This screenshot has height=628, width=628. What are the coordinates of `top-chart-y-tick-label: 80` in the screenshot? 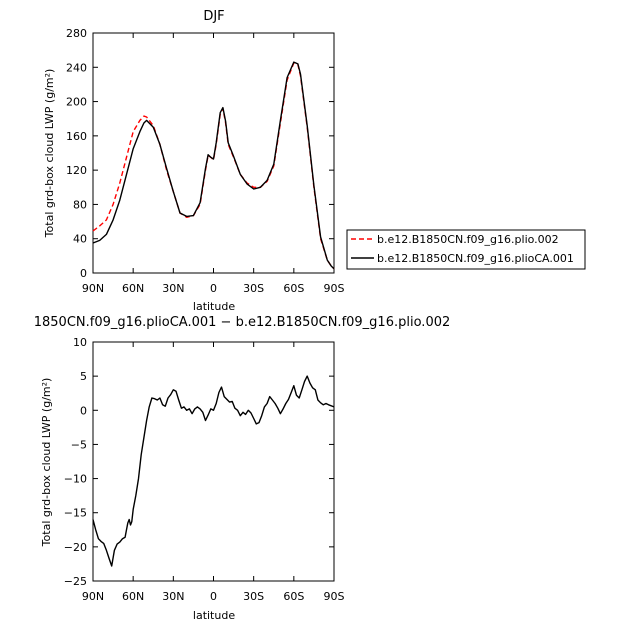 It's located at (80, 204).